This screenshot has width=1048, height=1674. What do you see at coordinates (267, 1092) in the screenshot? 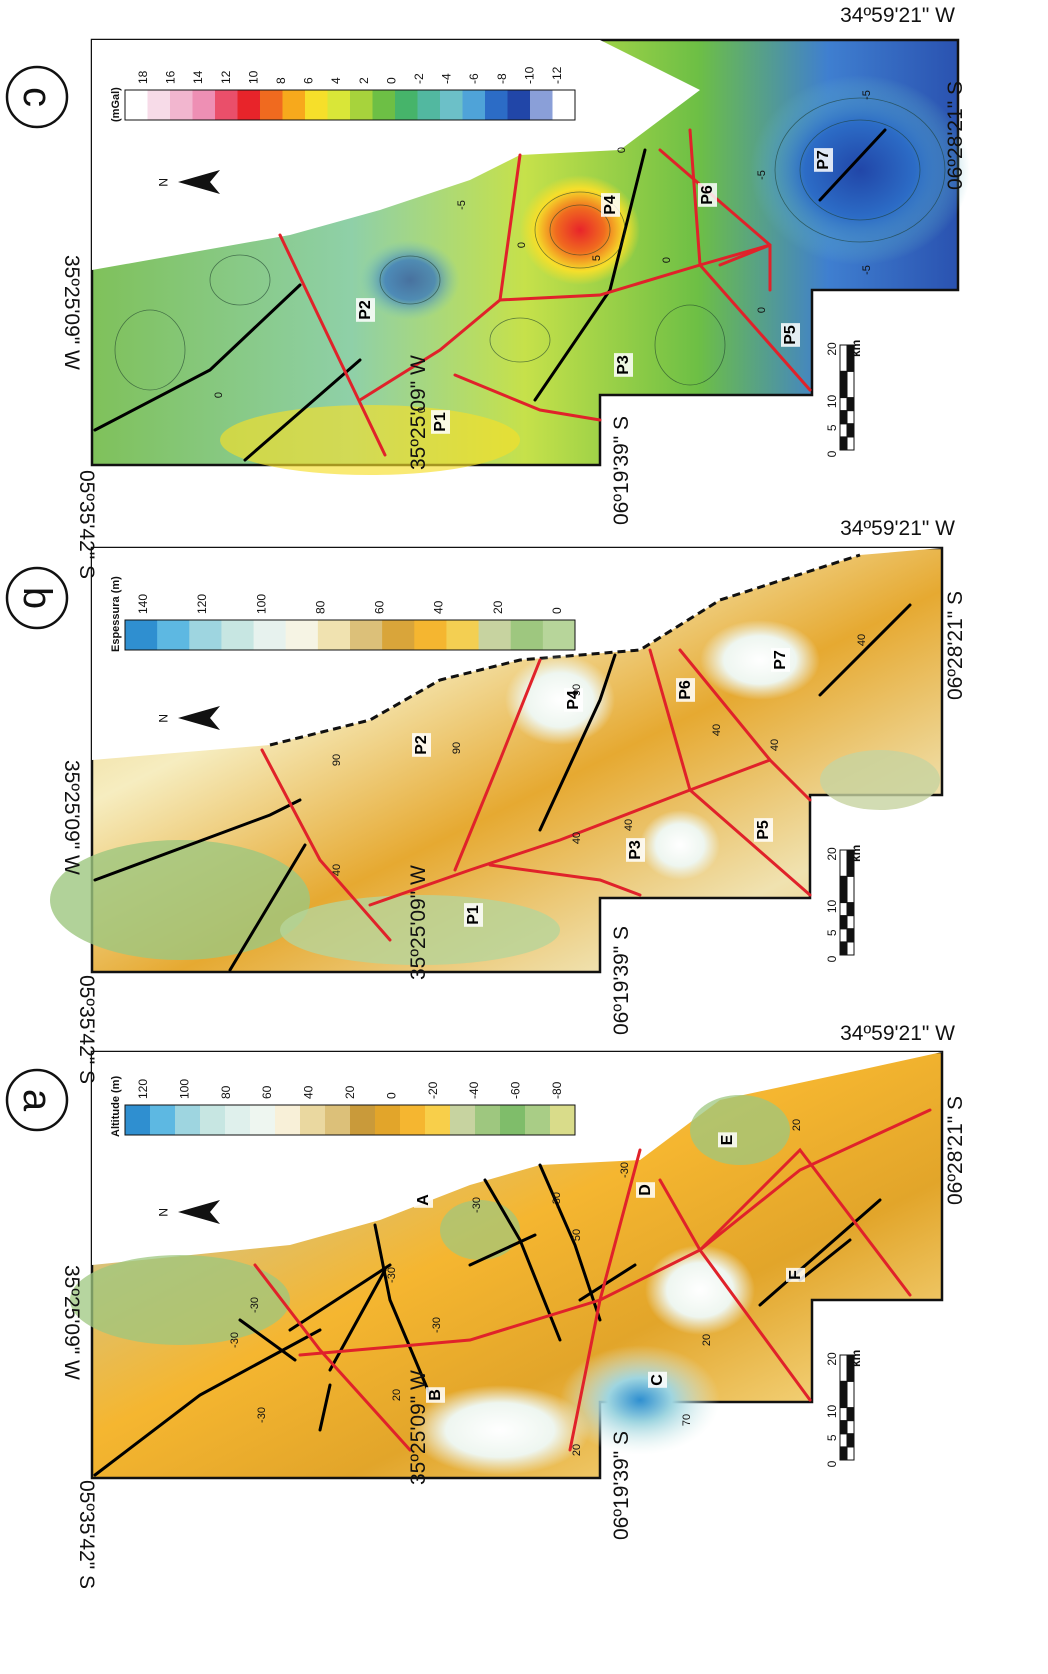
I see `legend-a-tick: 60` at bounding box center [267, 1092].